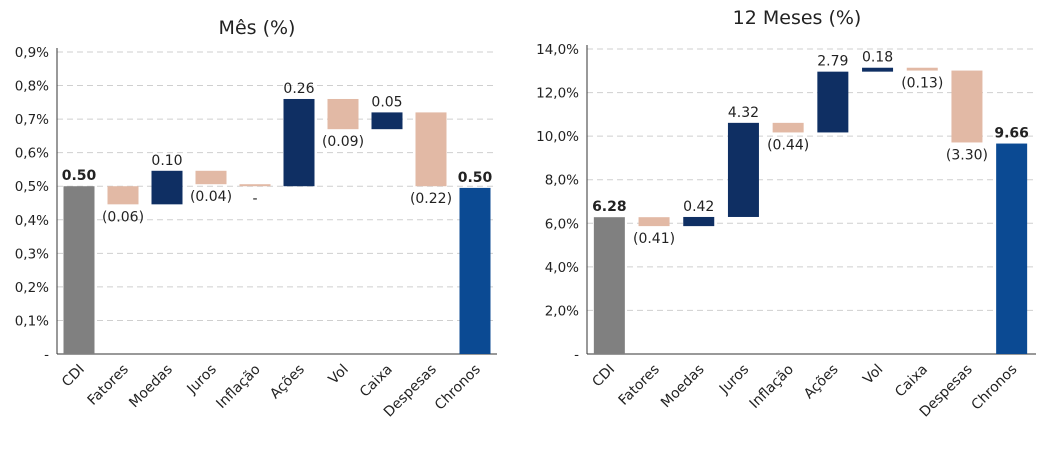  I want to click on y-tick-label: 0,3%, so click(32, 254).